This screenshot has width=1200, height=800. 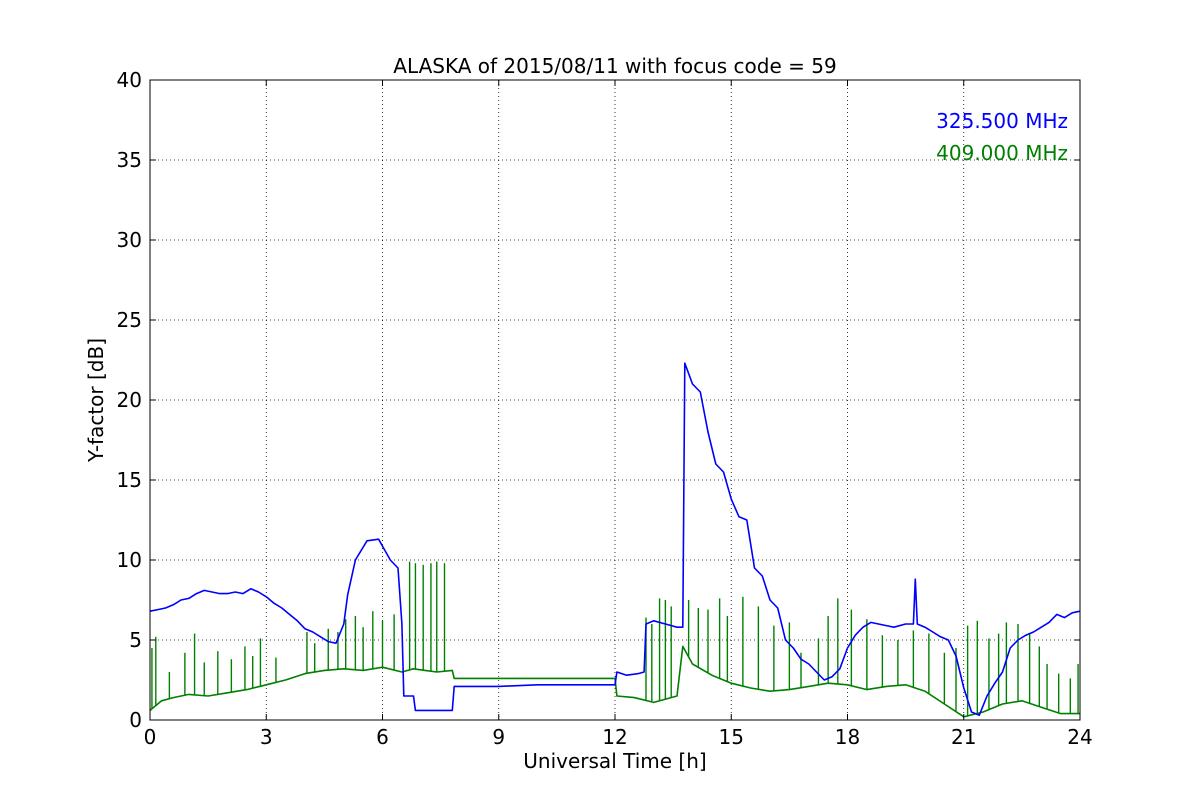 I want to click on y-tick-label: 25, so click(x=129, y=320).